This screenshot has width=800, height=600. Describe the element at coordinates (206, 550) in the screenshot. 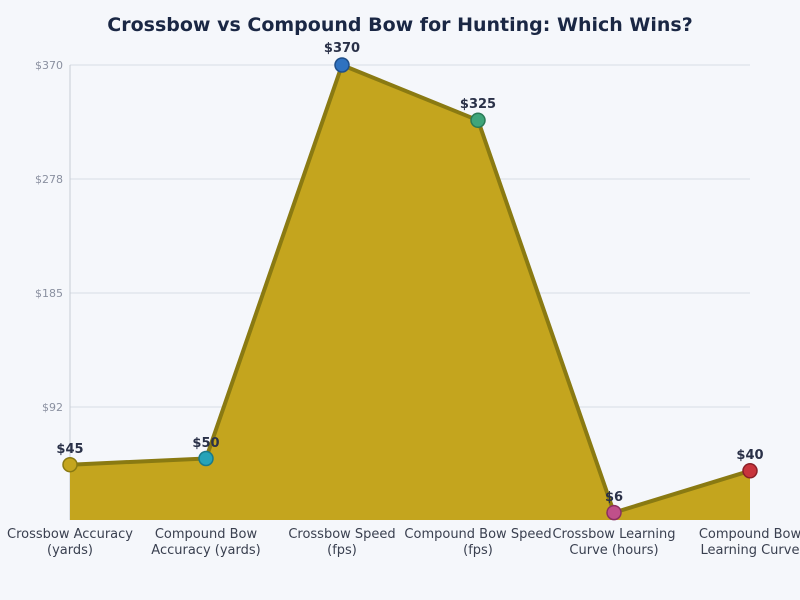

I see `x-label-line2: Accuracy (yards)` at that location.